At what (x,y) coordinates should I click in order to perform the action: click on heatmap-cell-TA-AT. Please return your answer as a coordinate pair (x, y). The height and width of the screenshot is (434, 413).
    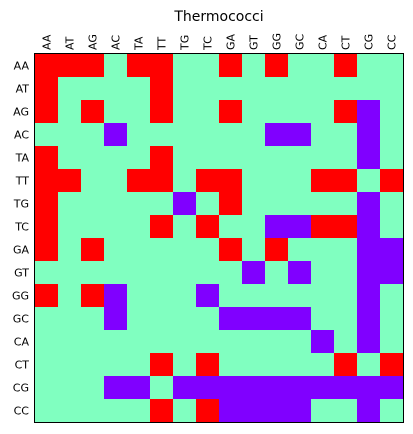
    Looking at the image, I should click on (70, 158).